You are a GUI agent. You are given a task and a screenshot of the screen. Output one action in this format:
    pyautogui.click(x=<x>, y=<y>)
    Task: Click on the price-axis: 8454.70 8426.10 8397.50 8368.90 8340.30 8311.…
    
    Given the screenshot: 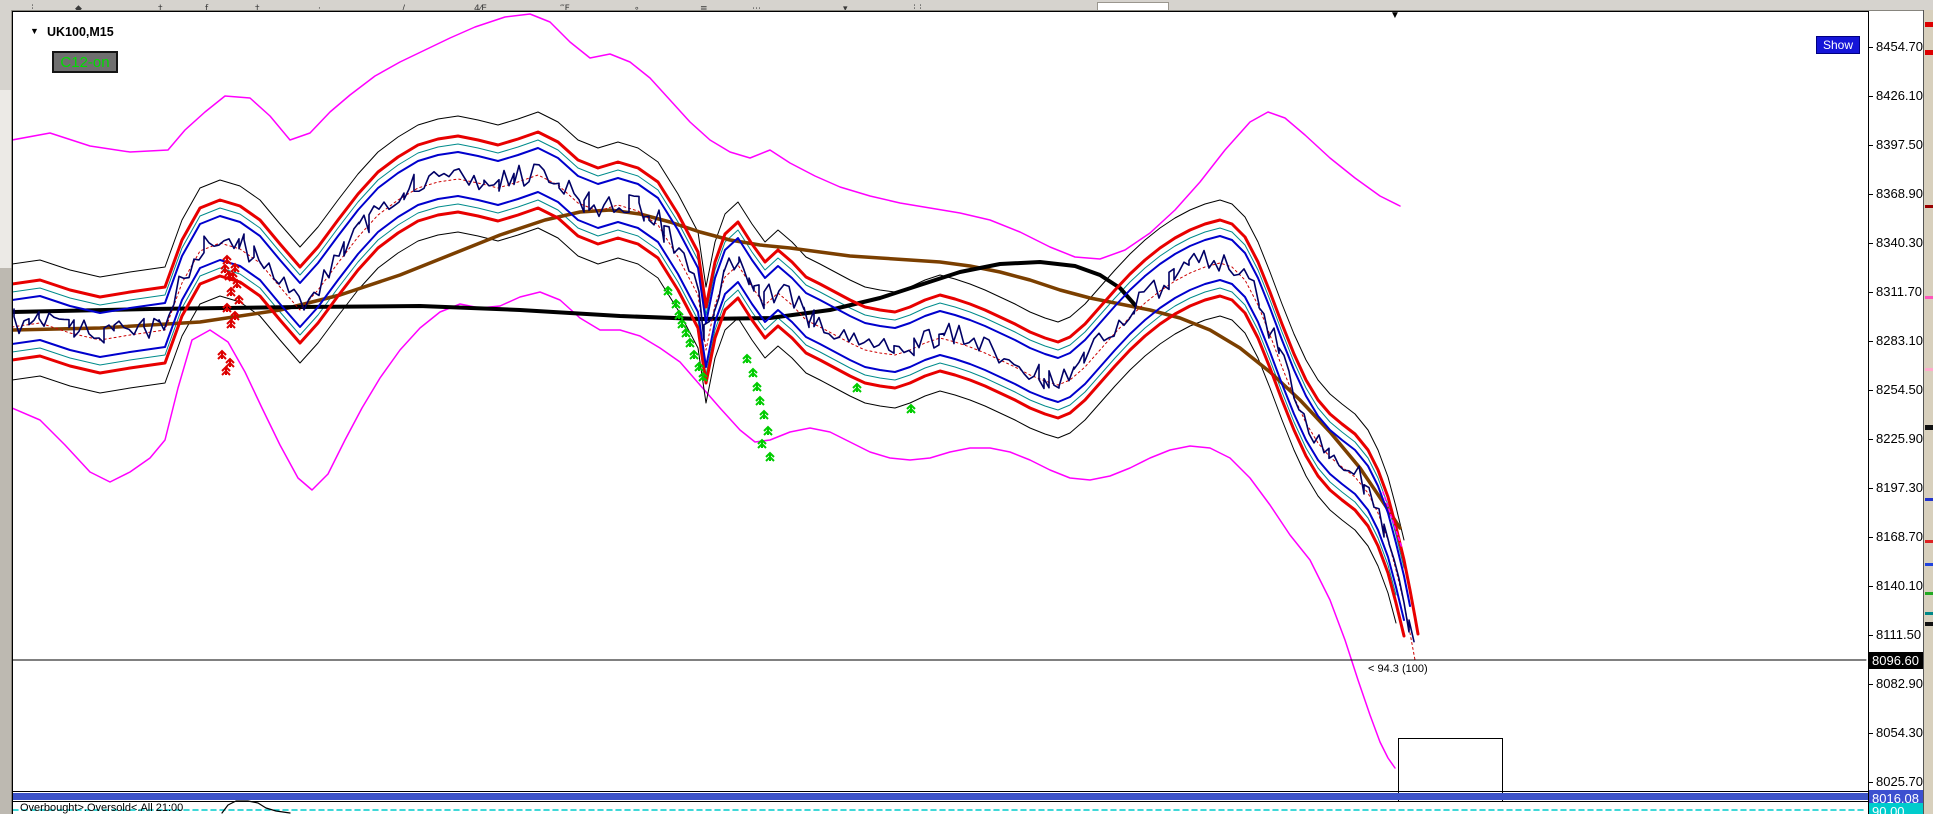 What is the action you would take?
    pyautogui.click(x=1895, y=412)
    